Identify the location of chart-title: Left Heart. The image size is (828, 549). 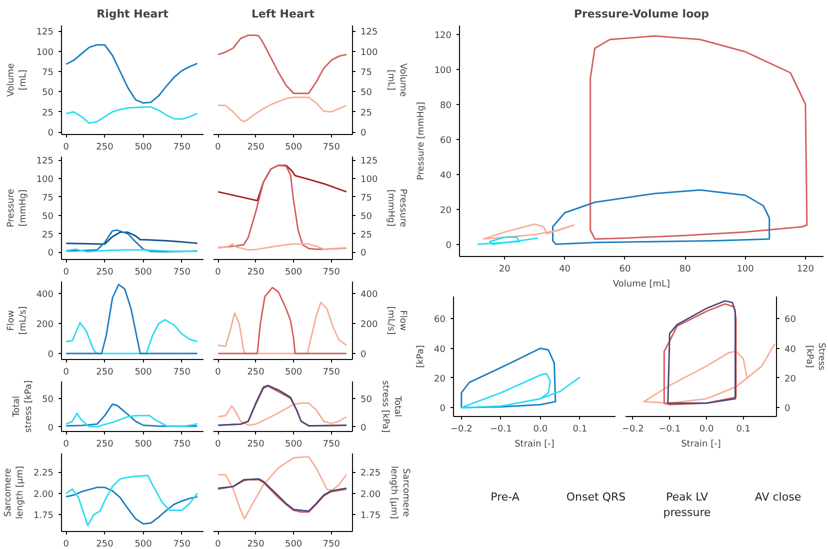
(283, 14).